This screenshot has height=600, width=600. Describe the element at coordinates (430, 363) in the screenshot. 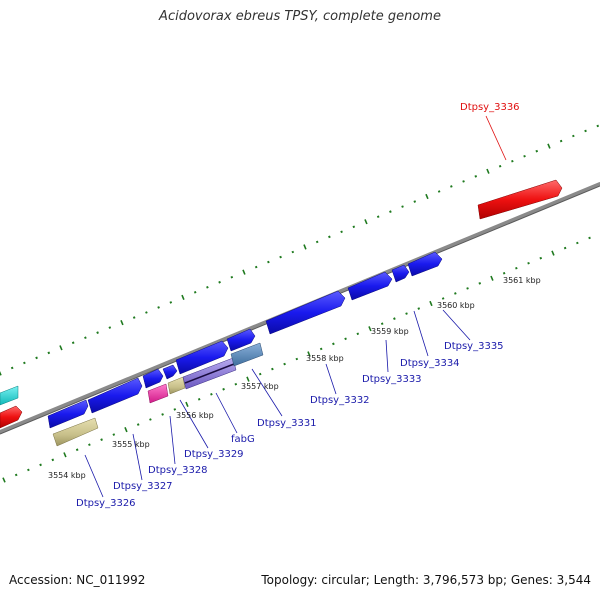

I see `gene-label-dtpsy-3334: Dtpsy_3334` at that location.